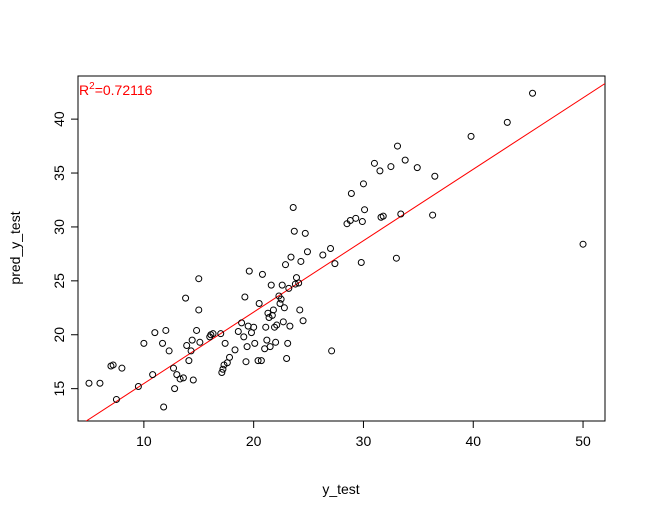  I want to click on x-tick-label: 50, so click(583, 441).